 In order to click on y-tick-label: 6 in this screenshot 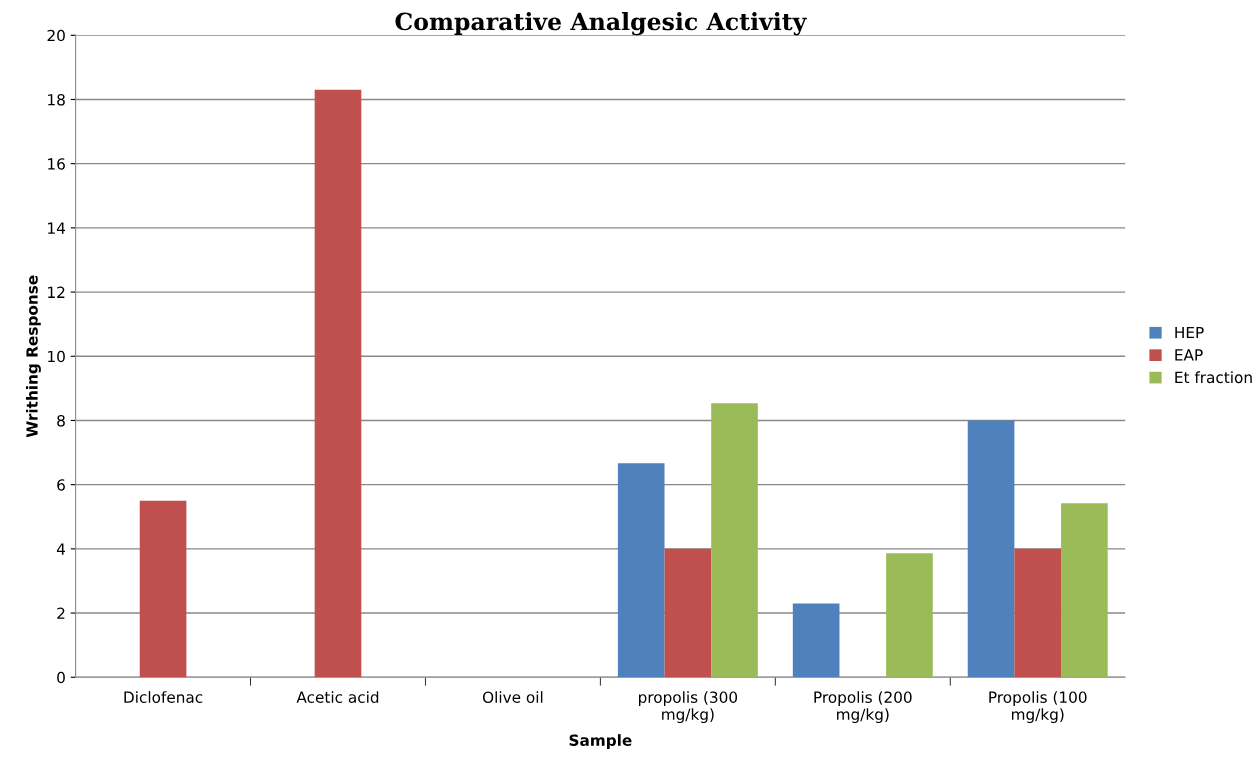, I will do `click(61, 485)`.